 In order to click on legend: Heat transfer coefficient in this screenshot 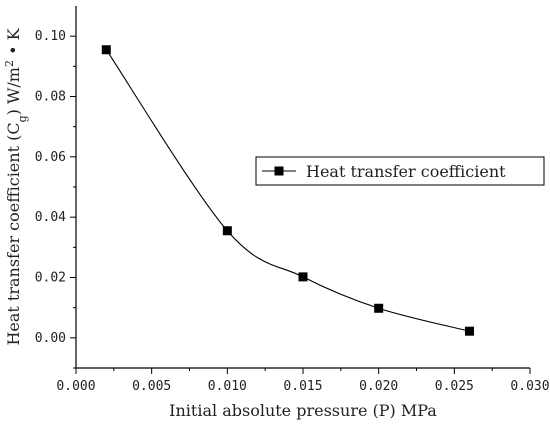, I will do `click(400, 171)`.